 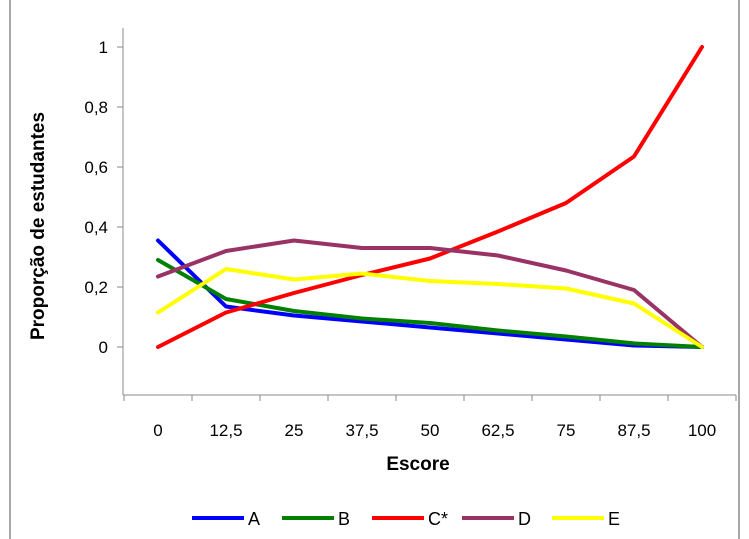 What do you see at coordinates (96, 167) in the screenshot?
I see `y-tick-label: 0,6` at bounding box center [96, 167].